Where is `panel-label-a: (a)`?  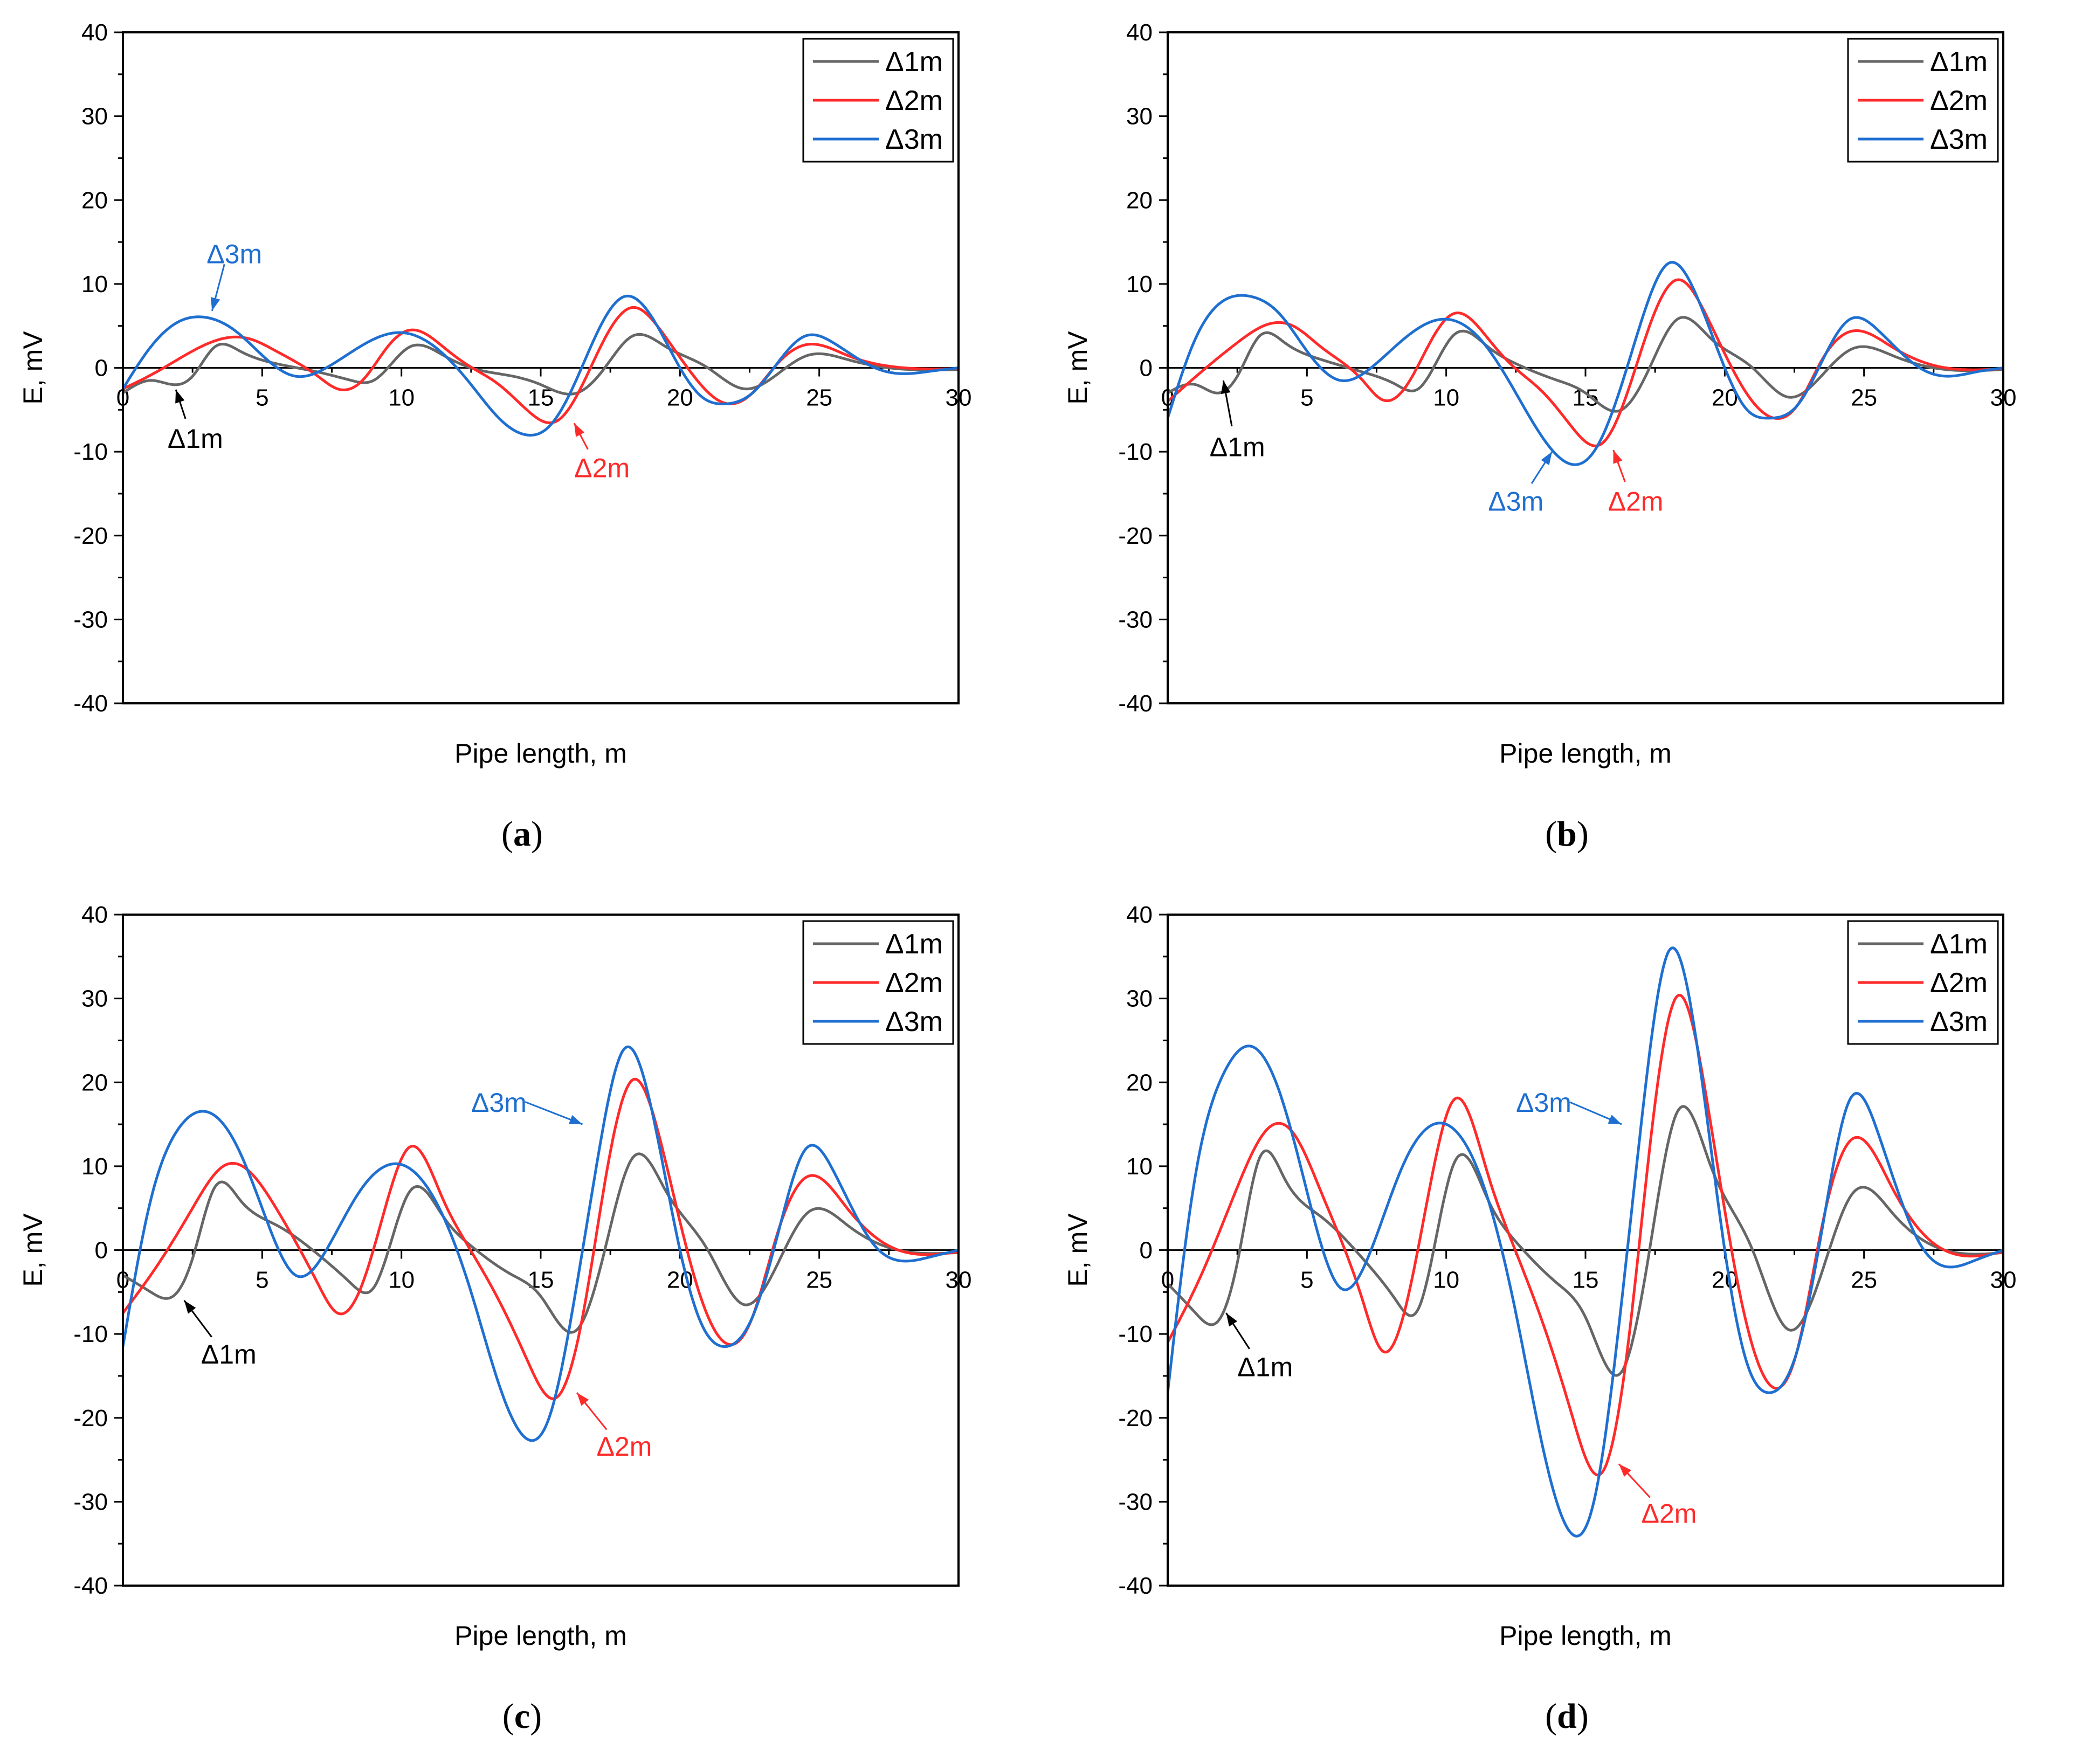
panel-label-a: (a) is located at coordinates (522, 834).